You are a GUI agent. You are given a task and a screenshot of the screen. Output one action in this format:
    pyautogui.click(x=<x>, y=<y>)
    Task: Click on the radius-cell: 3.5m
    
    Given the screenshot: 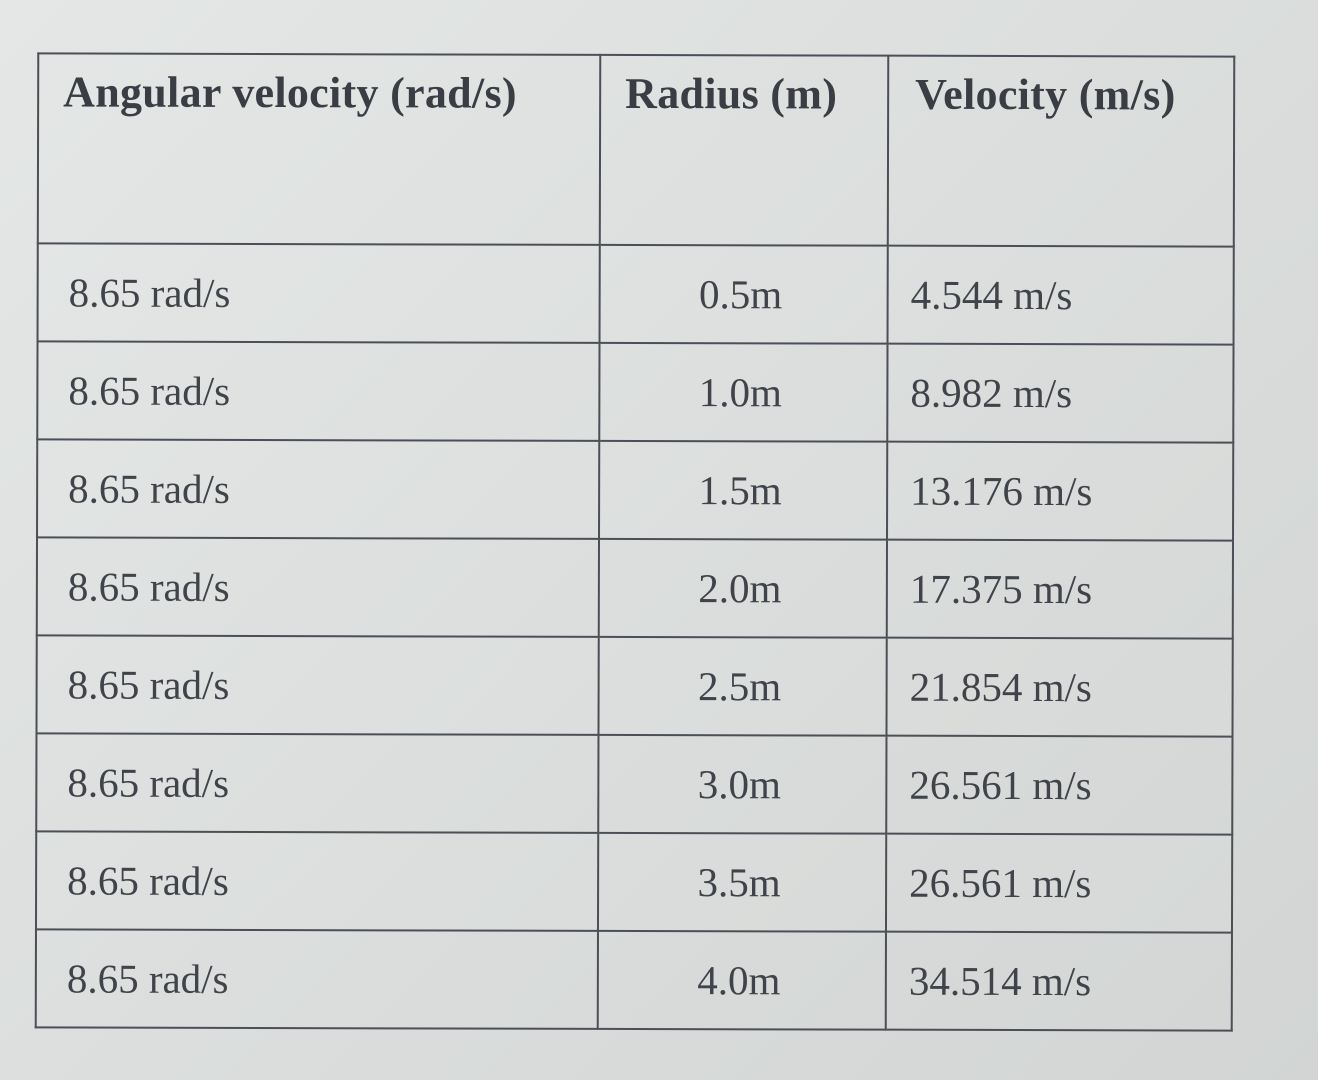 What is the action you would take?
    pyautogui.click(x=742, y=882)
    